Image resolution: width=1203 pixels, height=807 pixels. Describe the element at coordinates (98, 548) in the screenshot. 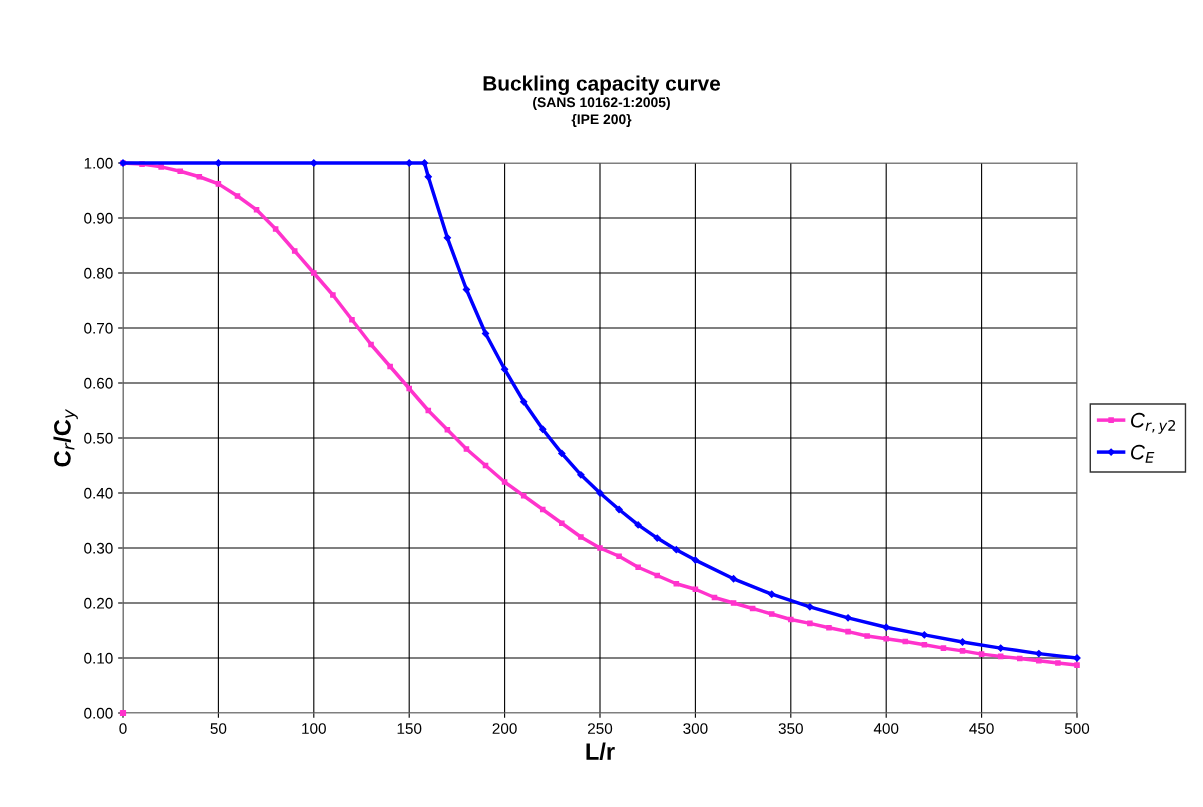

I see `y-tick-label: 0.30` at that location.